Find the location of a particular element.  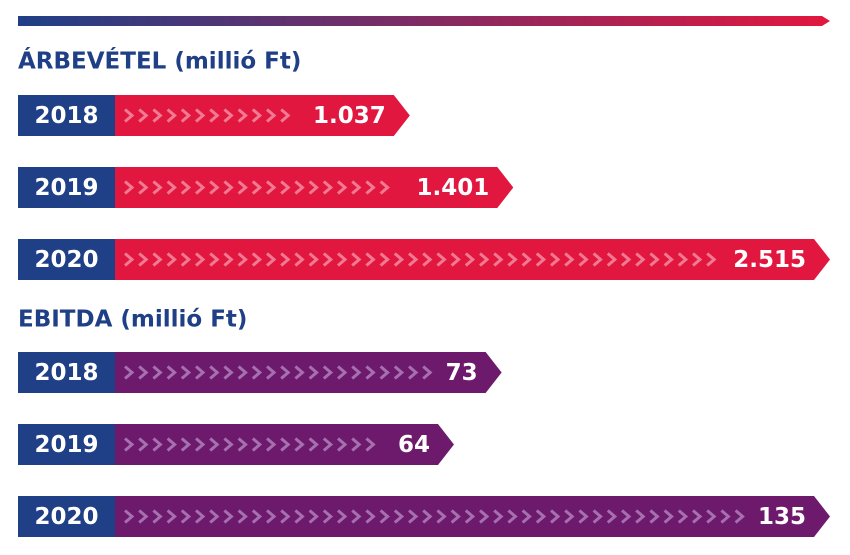

chart-title: ÁRBEVÉTEL (millió Ft) is located at coordinates (159, 61).